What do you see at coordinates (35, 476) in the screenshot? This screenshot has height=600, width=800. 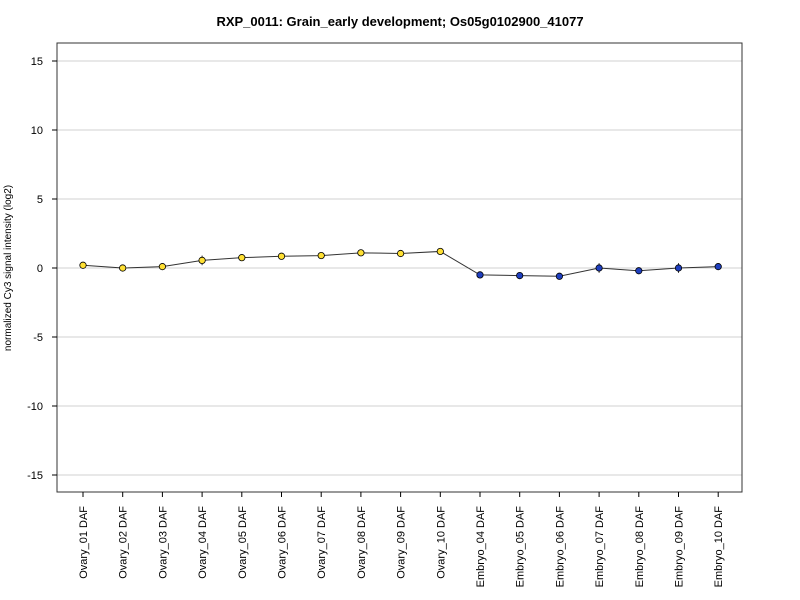 I see `y-tick-label: -15` at bounding box center [35, 476].